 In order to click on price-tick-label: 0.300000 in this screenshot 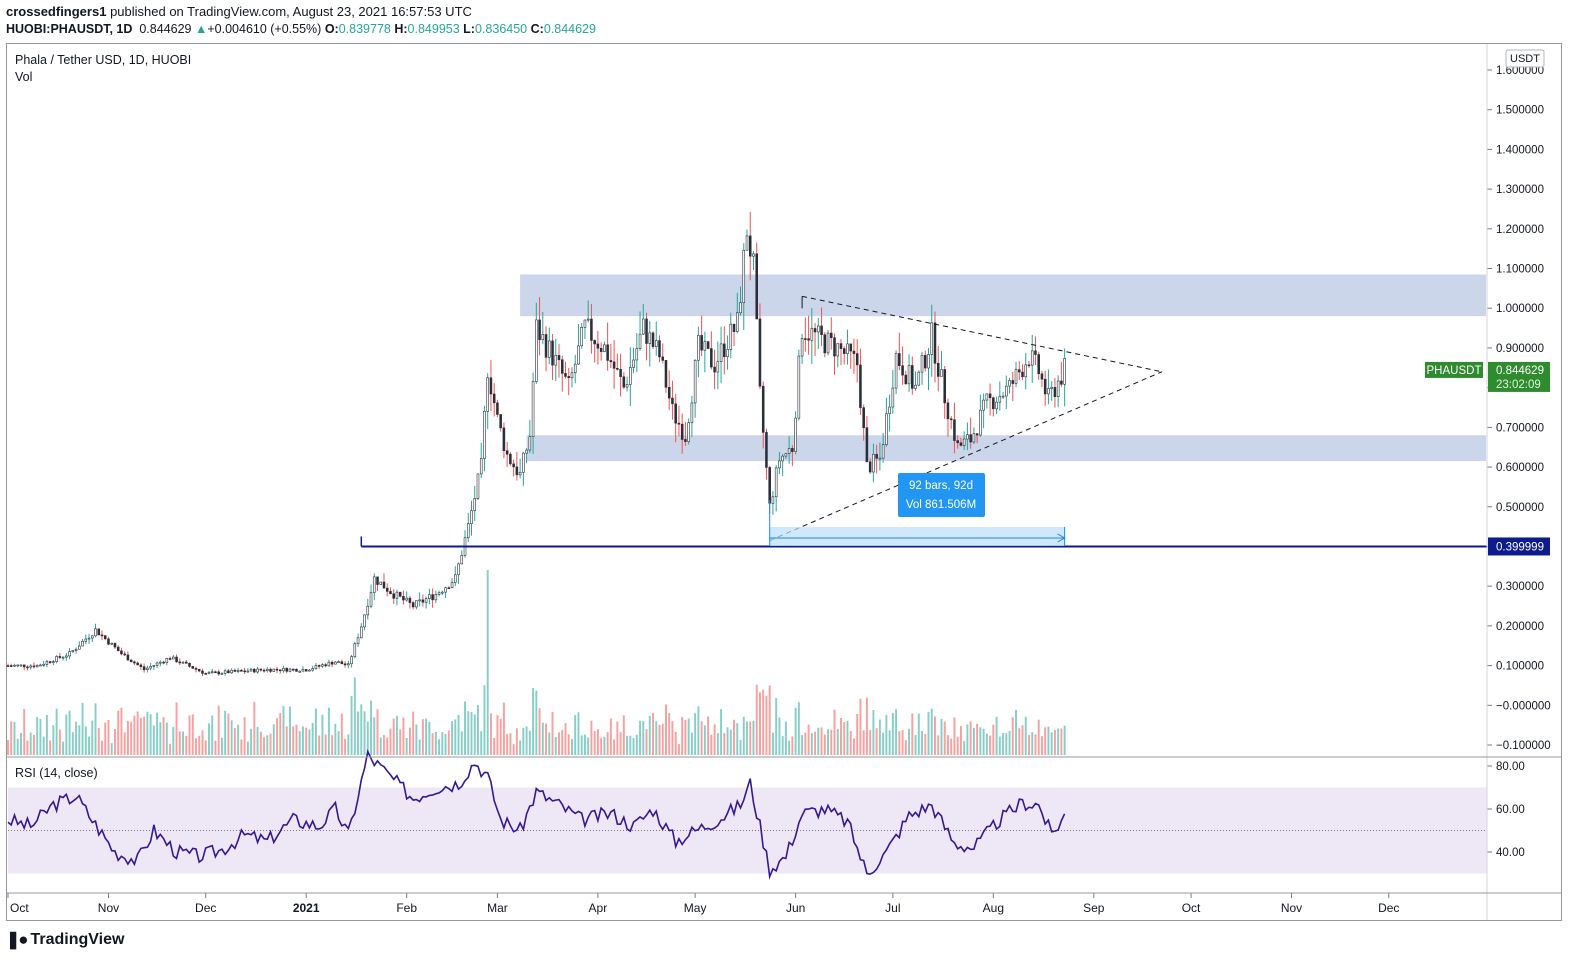, I will do `click(1520, 587)`.